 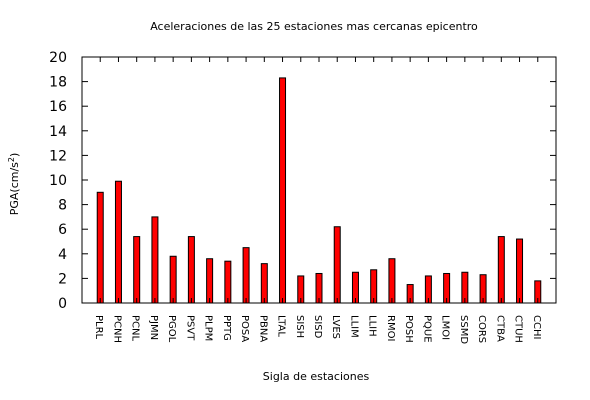 I want to click on y-tick-label: 16, so click(x=58, y=107).